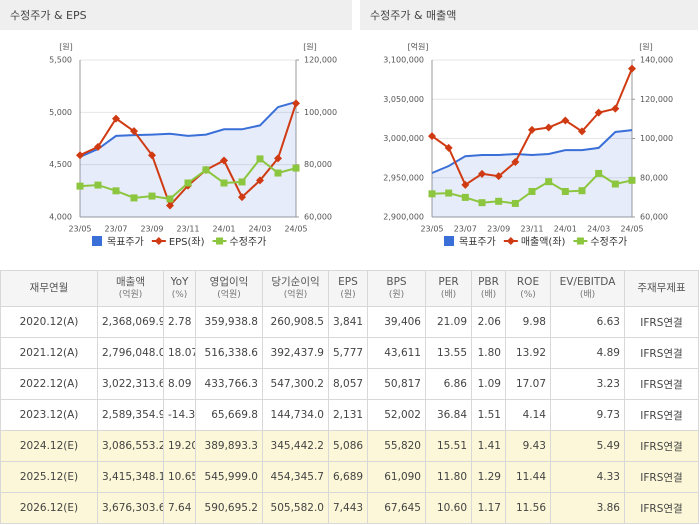 This screenshot has height=525, width=700. What do you see at coordinates (130, 446) in the screenshot?
I see `table-cell: 3,086,553.2` at bounding box center [130, 446].